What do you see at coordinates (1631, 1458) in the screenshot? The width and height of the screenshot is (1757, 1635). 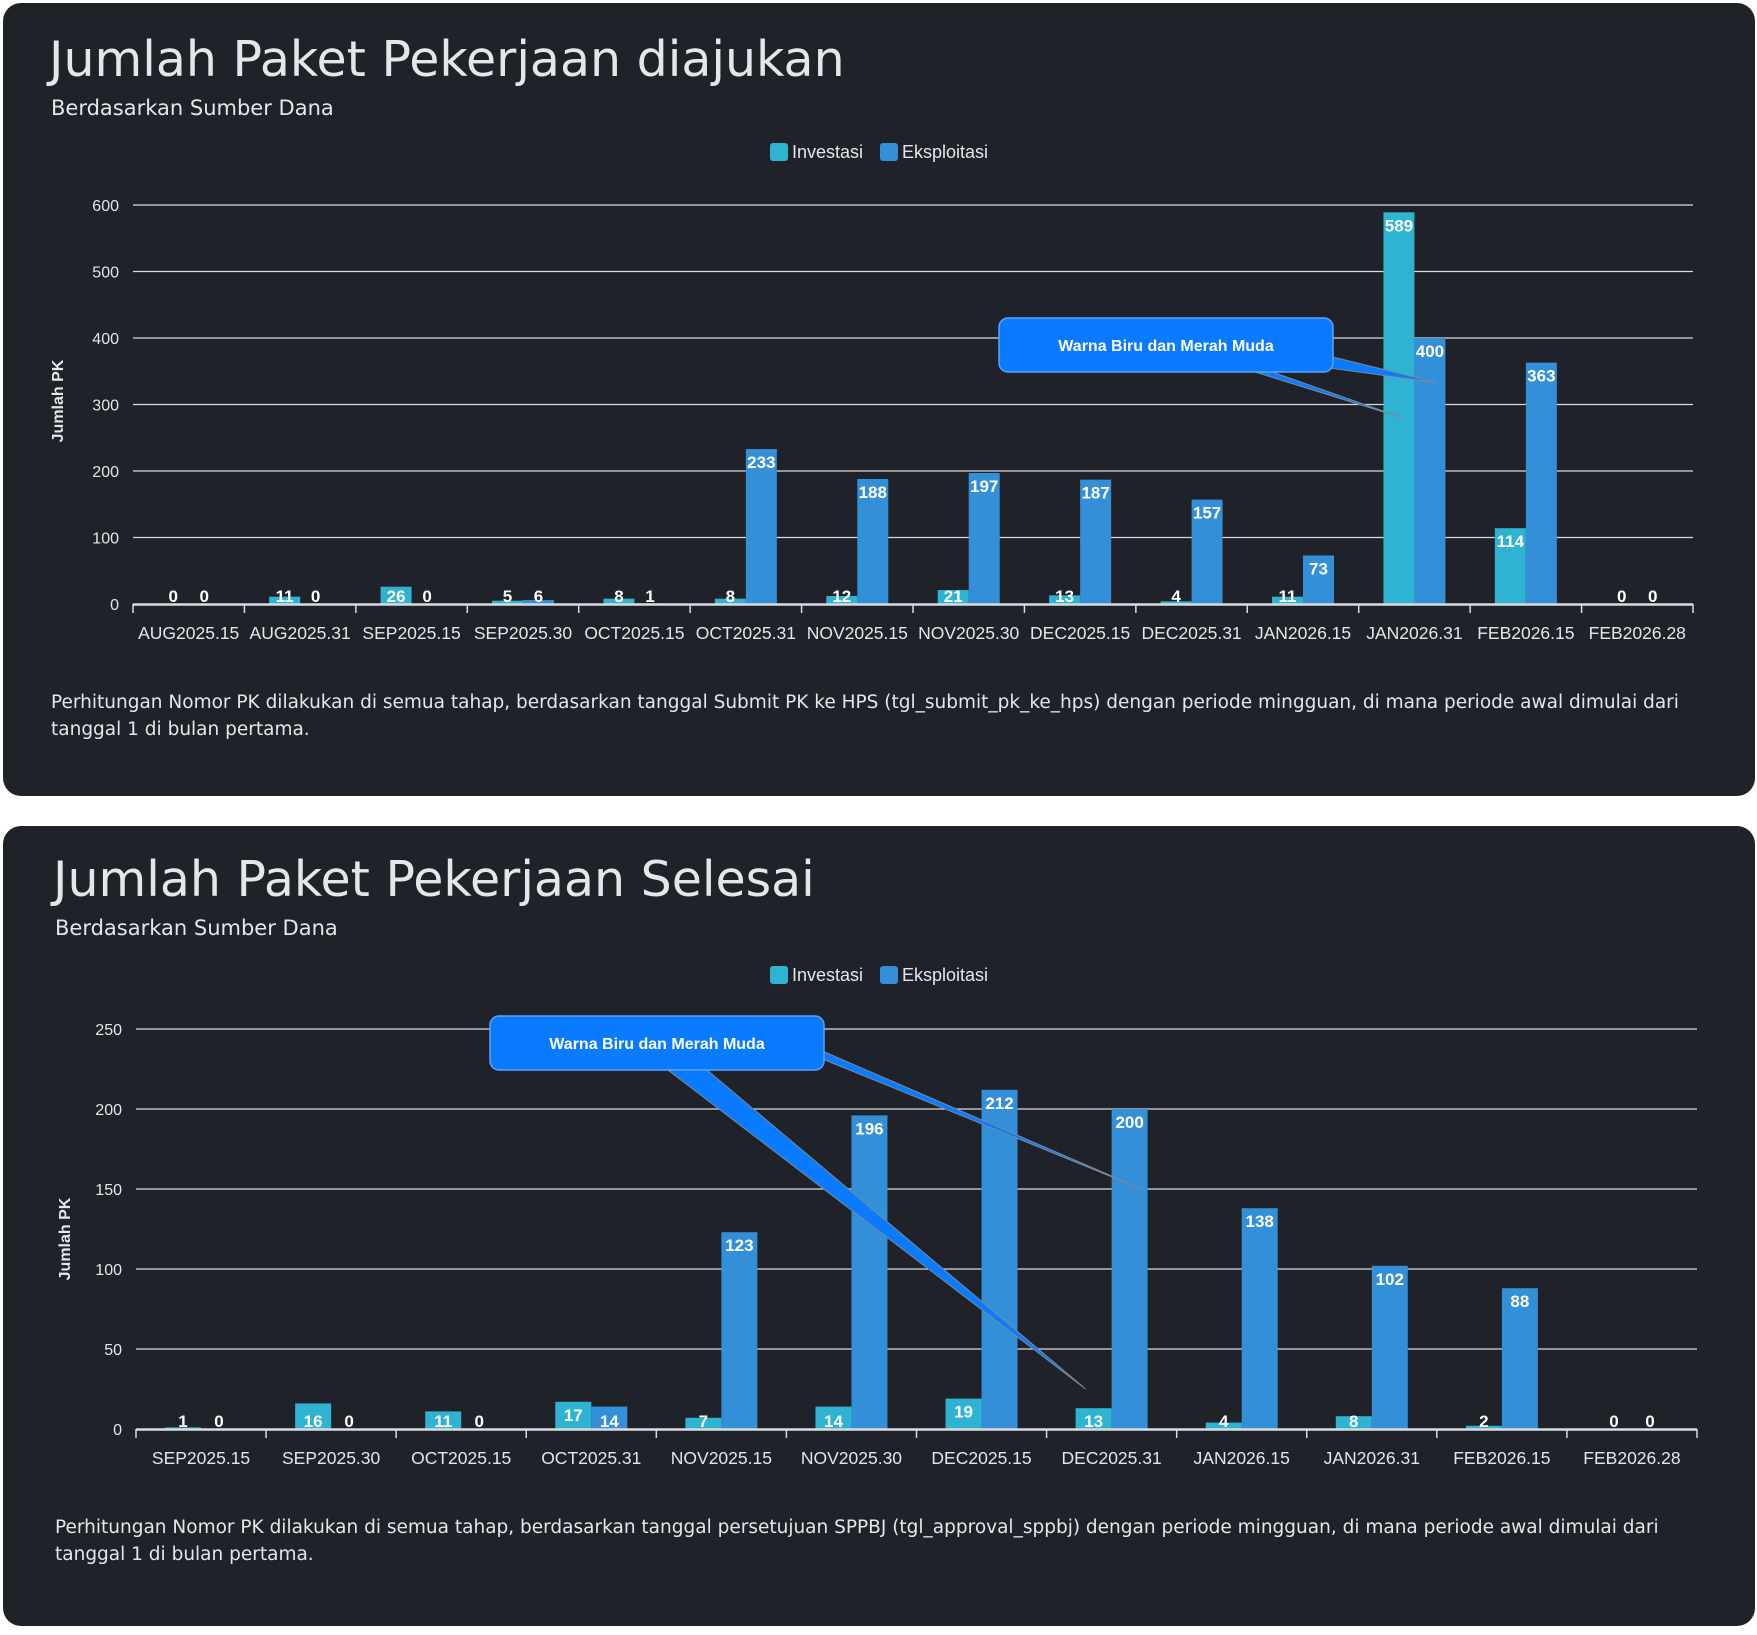 I see `x-tick-label: FEB2026.28` at bounding box center [1631, 1458].